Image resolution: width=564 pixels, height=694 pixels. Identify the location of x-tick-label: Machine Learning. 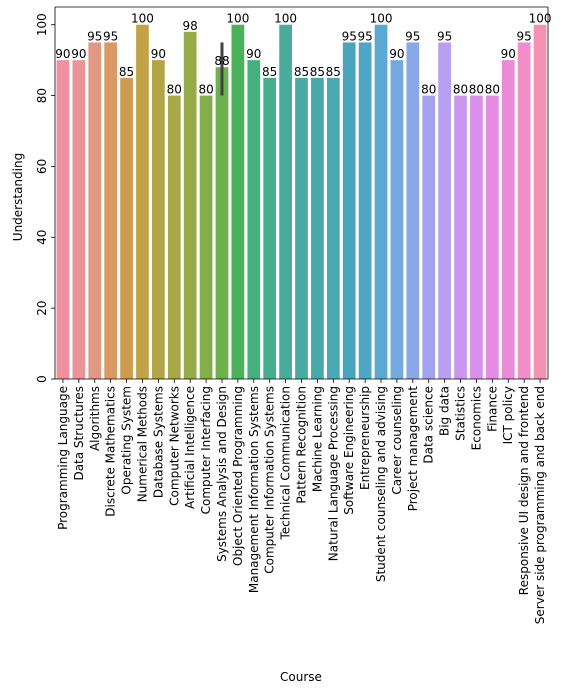
(317, 439).